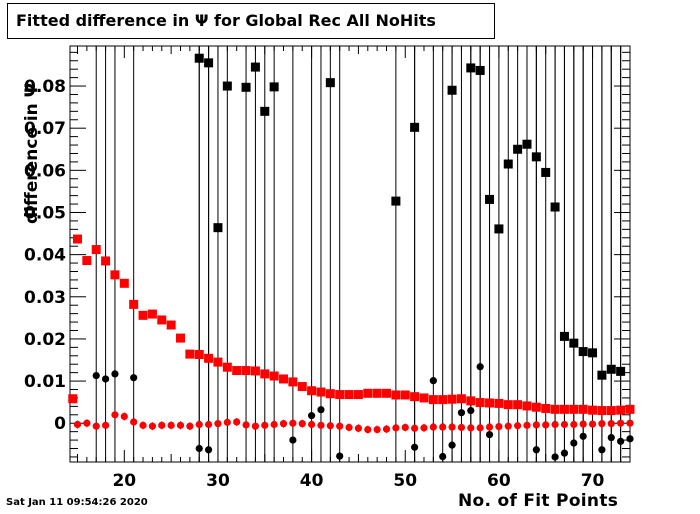 The width and height of the screenshot is (700, 514). Describe the element at coordinates (45, 340) in the screenshot. I see `y-tick-label: 0.02` at that location.